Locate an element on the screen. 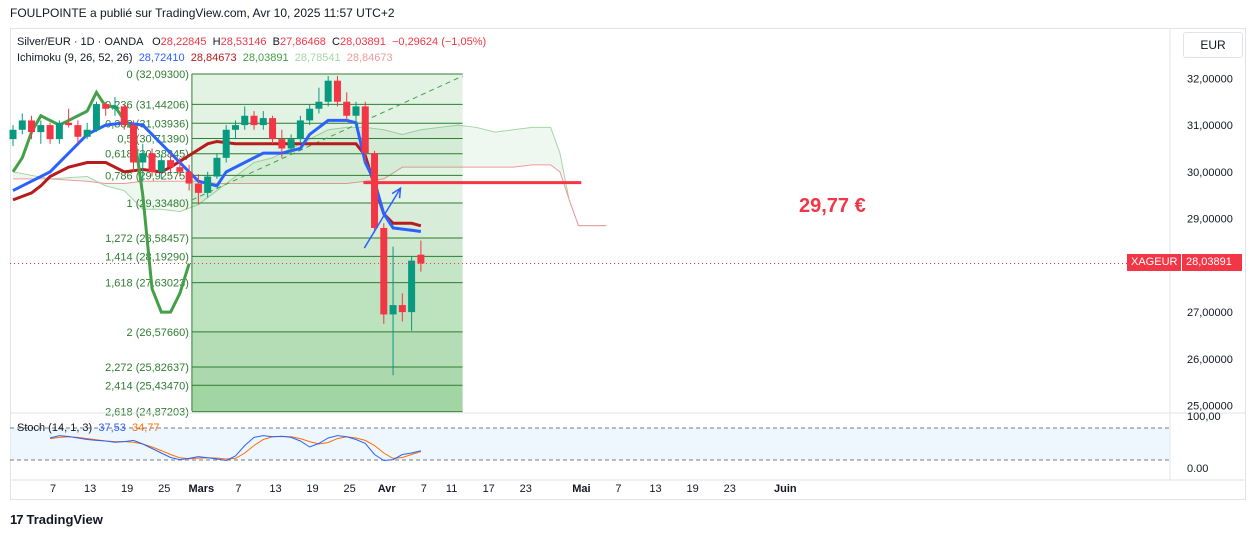 The width and height of the screenshot is (1257, 537). currency-selector: EUR is located at coordinates (1213, 45).